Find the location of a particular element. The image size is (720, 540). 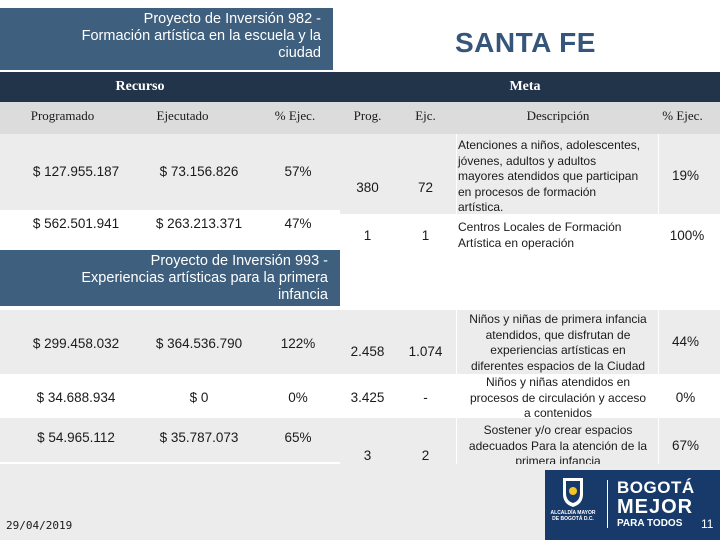

ejc-value: 2 is located at coordinates (425, 455).